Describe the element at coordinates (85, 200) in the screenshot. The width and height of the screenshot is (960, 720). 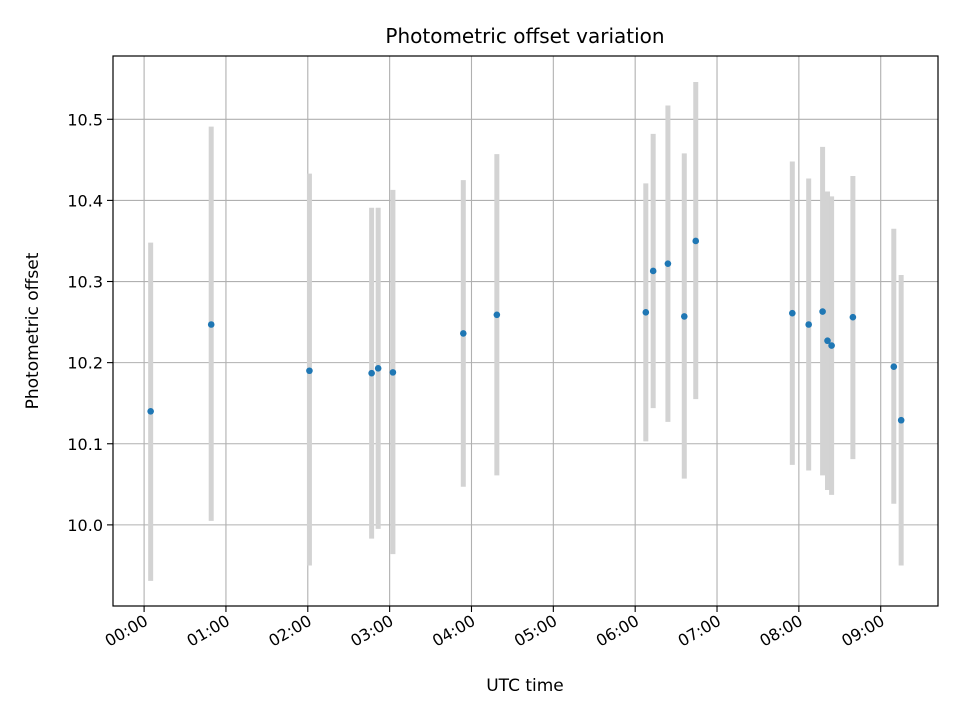
I see `y-tick-label: 10.4` at that location.